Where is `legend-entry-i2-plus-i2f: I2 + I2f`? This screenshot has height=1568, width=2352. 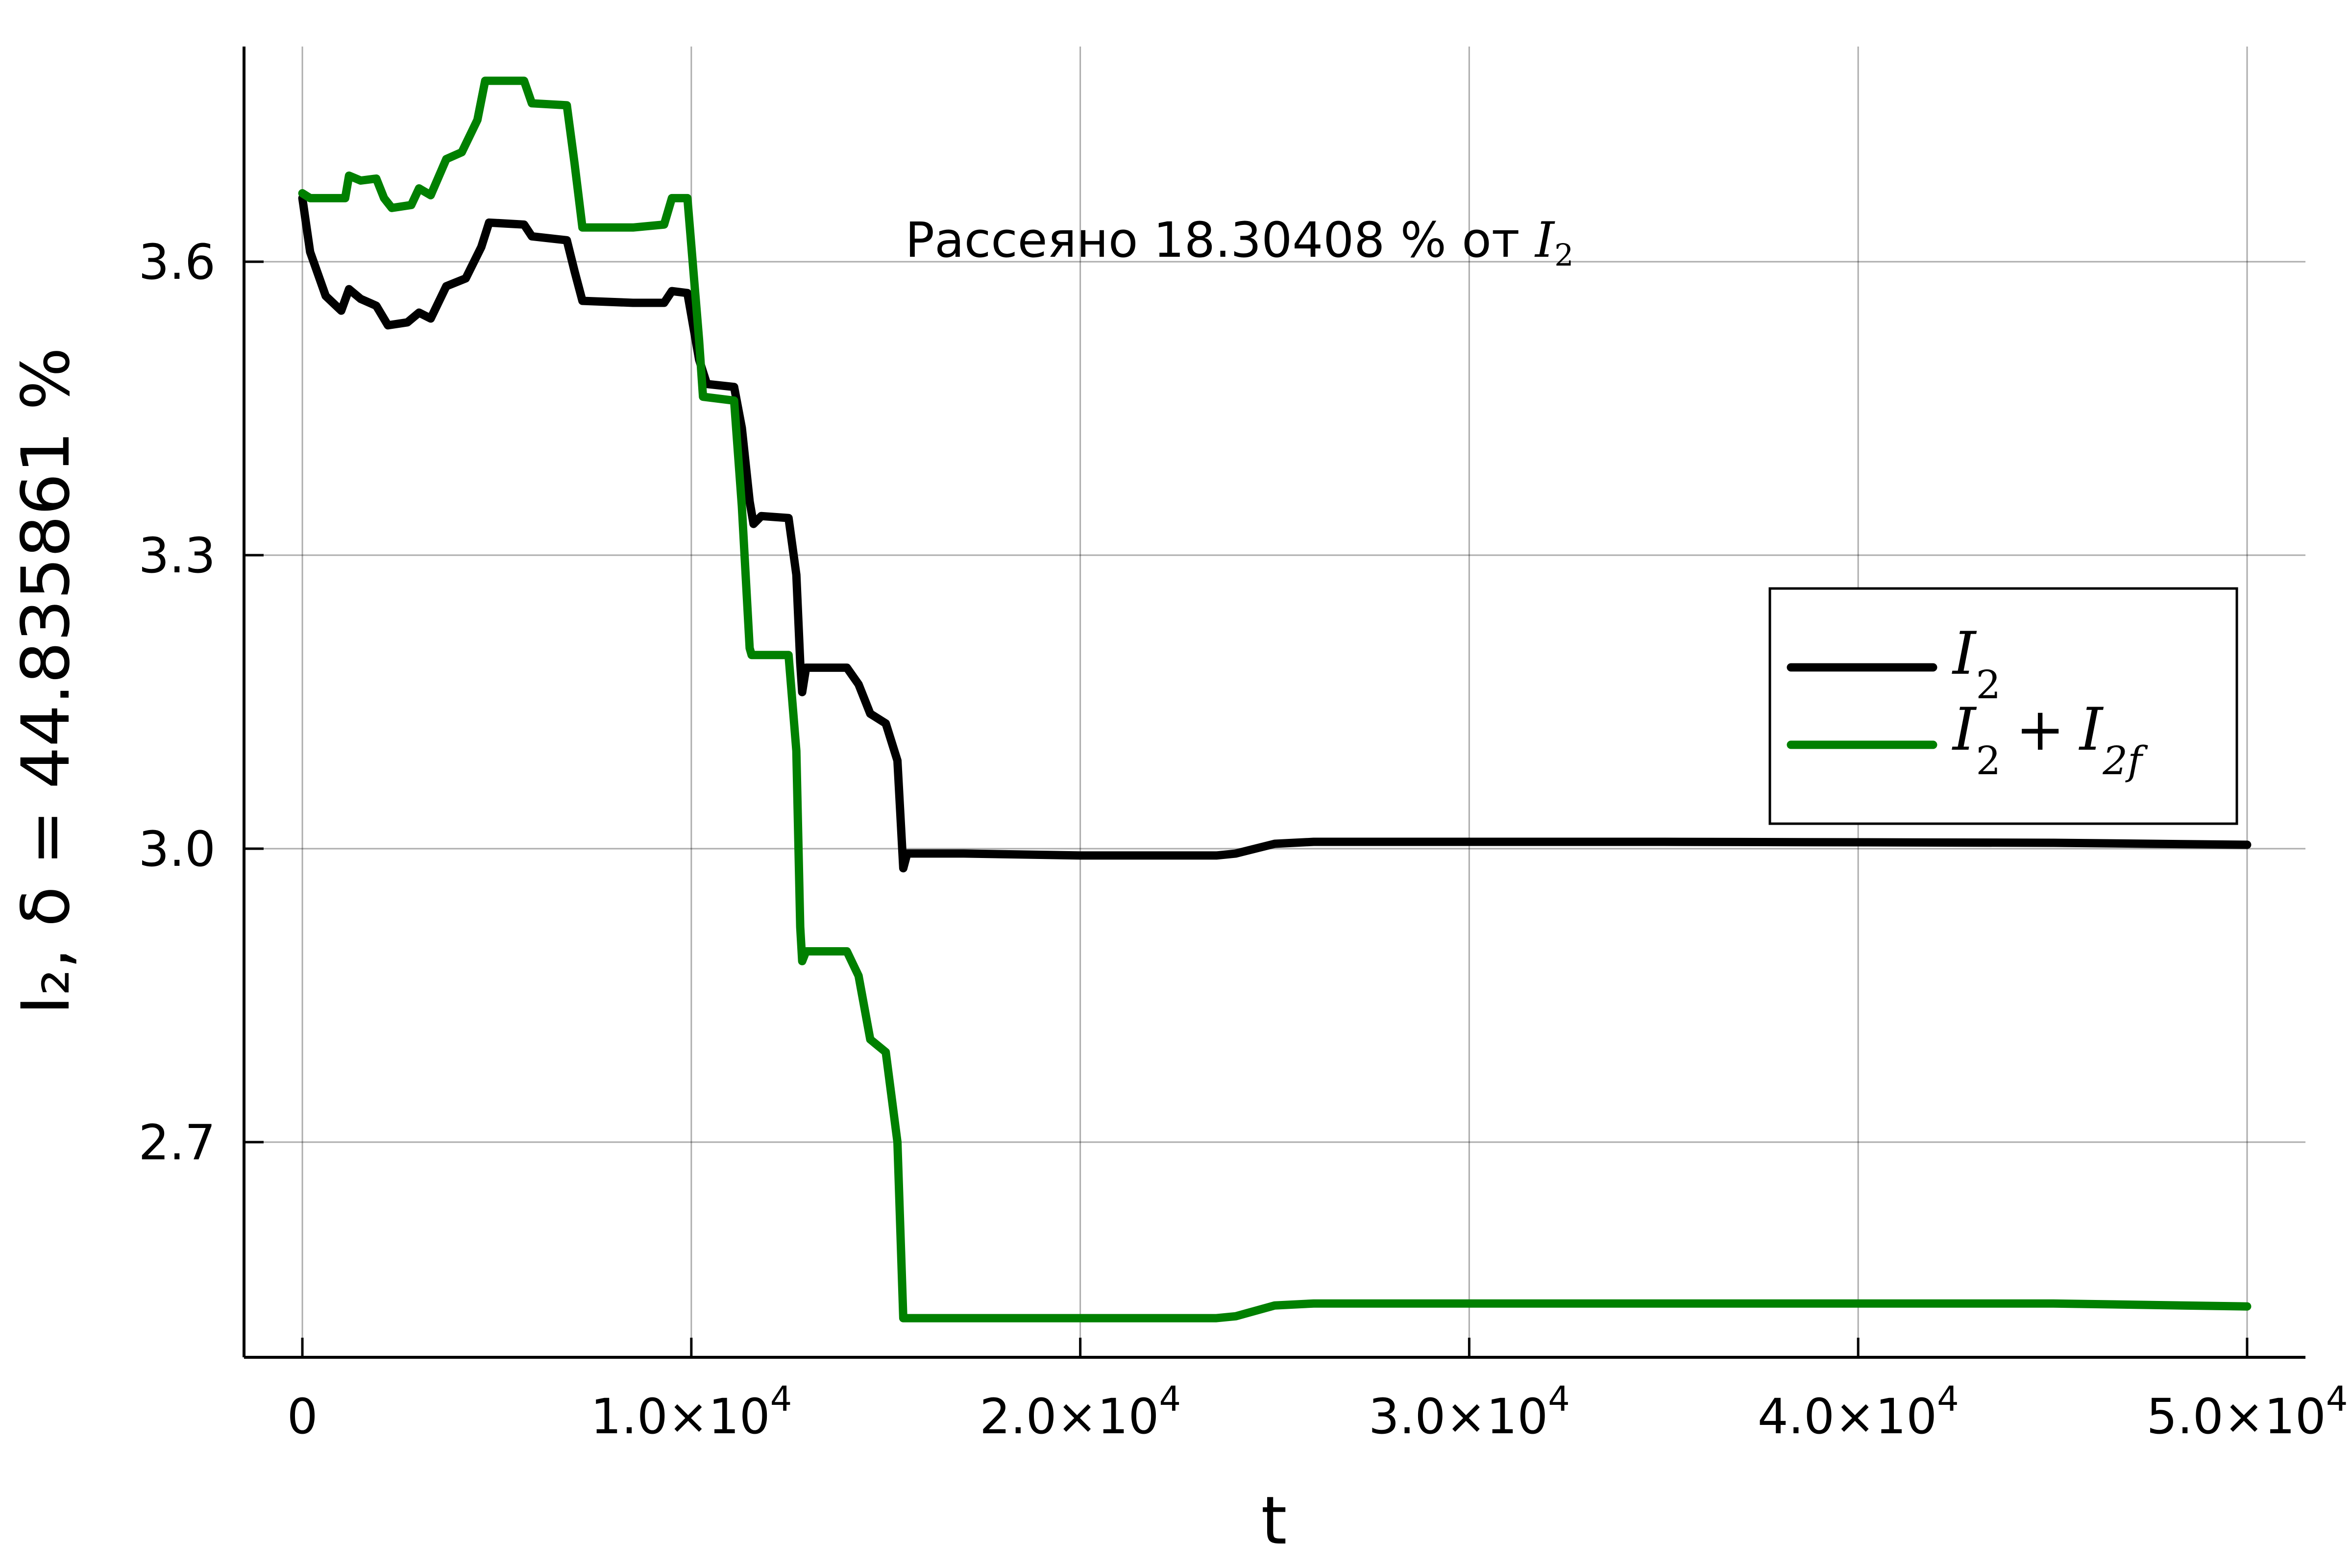
legend-entry-i2-plus-i2f: I2 + I2f is located at coordinates (1967, 740).